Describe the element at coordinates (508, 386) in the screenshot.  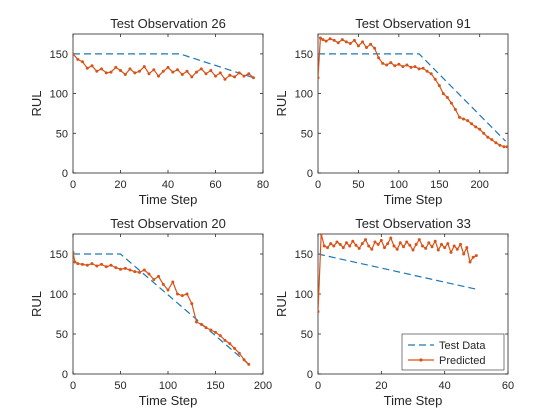
I see `x-tick-label: 60` at that location.